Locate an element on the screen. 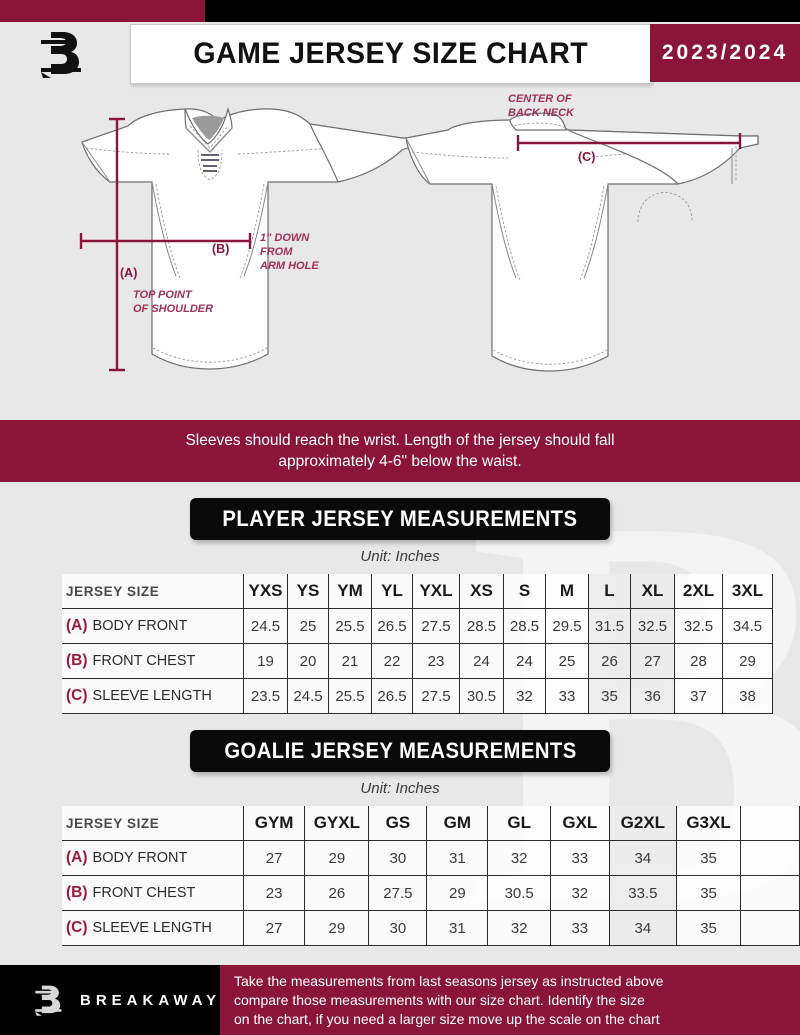 The image size is (800, 1035). year-plate: 2023/2024 is located at coordinates (725, 53).